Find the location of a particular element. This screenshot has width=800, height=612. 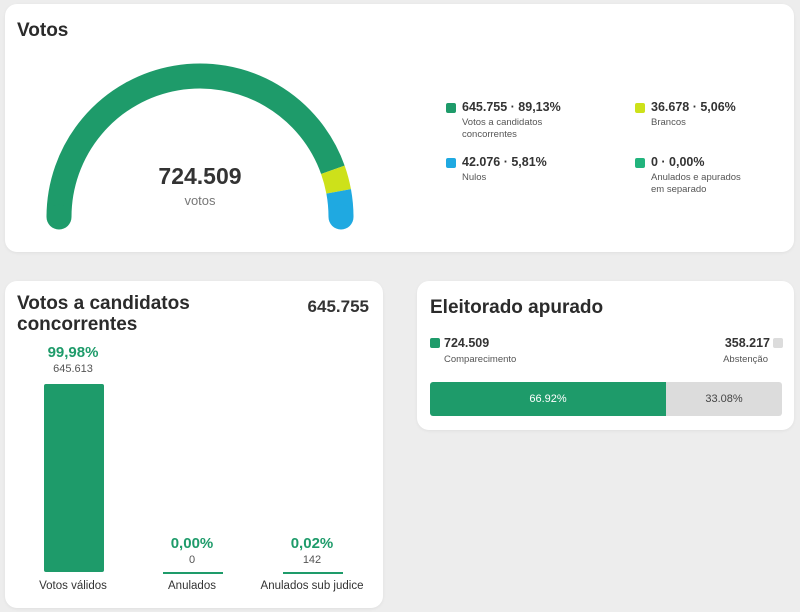

comparecimento-swatch is located at coordinates (435, 343).